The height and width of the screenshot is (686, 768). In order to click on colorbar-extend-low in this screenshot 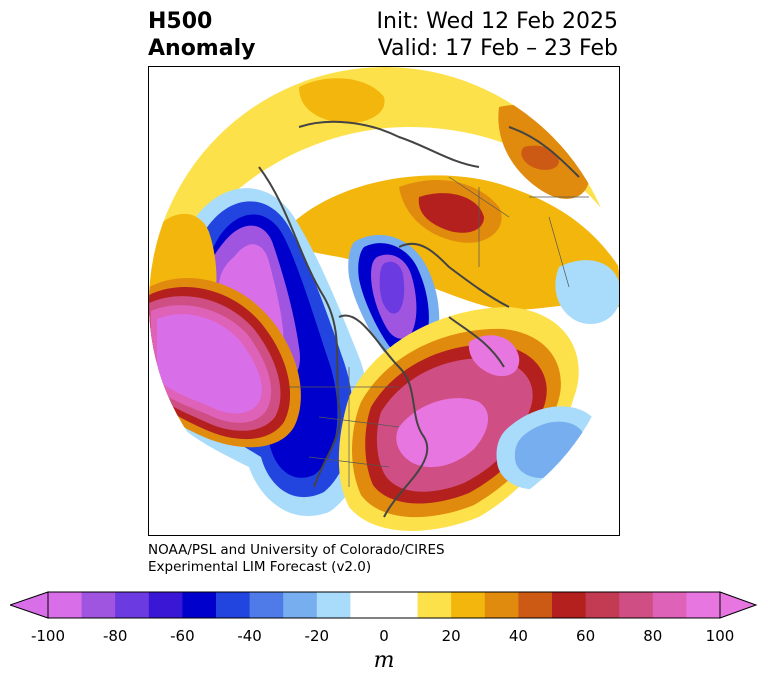, I will do `click(28, 605)`.